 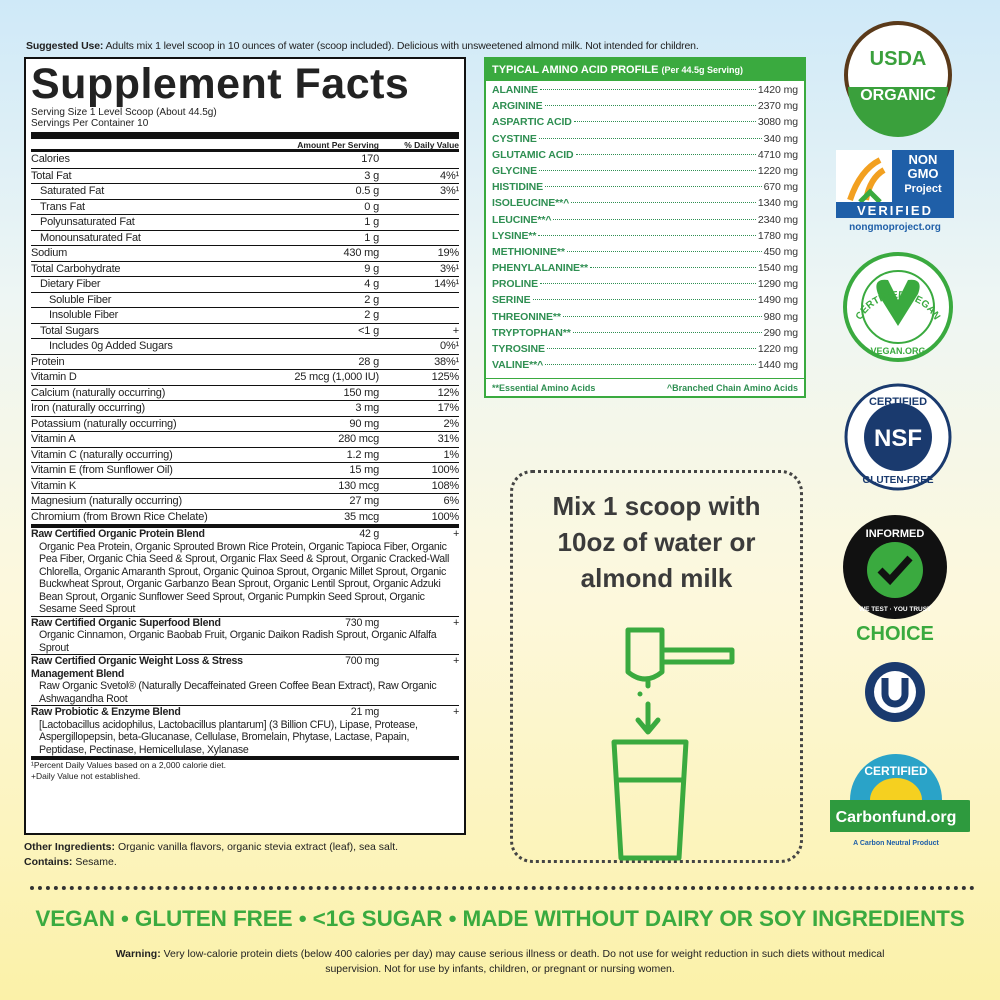 What do you see at coordinates (898, 59) in the screenshot?
I see `usda-text: USDA` at bounding box center [898, 59].